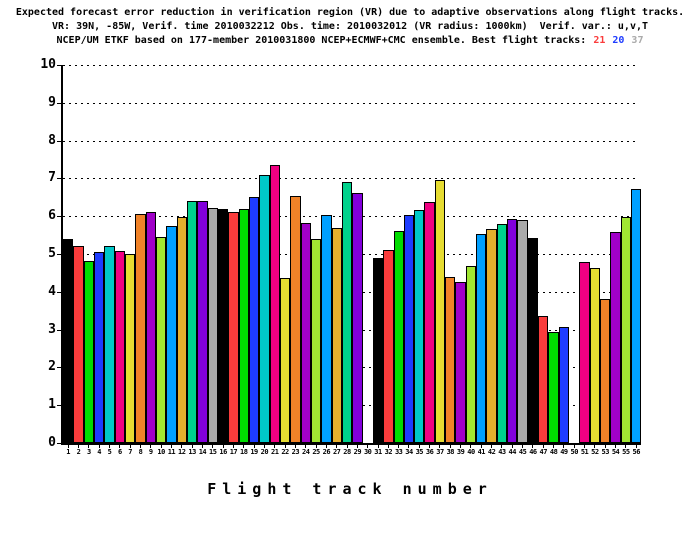  I want to click on x-tick-label-3: 3, so click(88, 452).